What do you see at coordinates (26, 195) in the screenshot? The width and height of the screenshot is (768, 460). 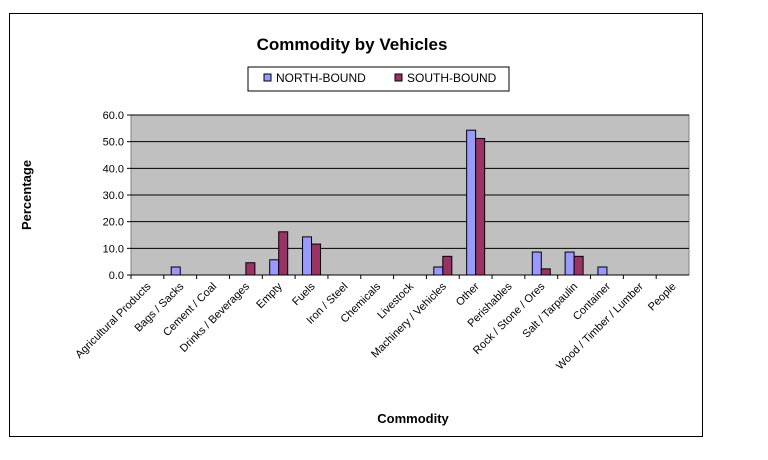 I see `y-axis-label: Percentage` at bounding box center [26, 195].